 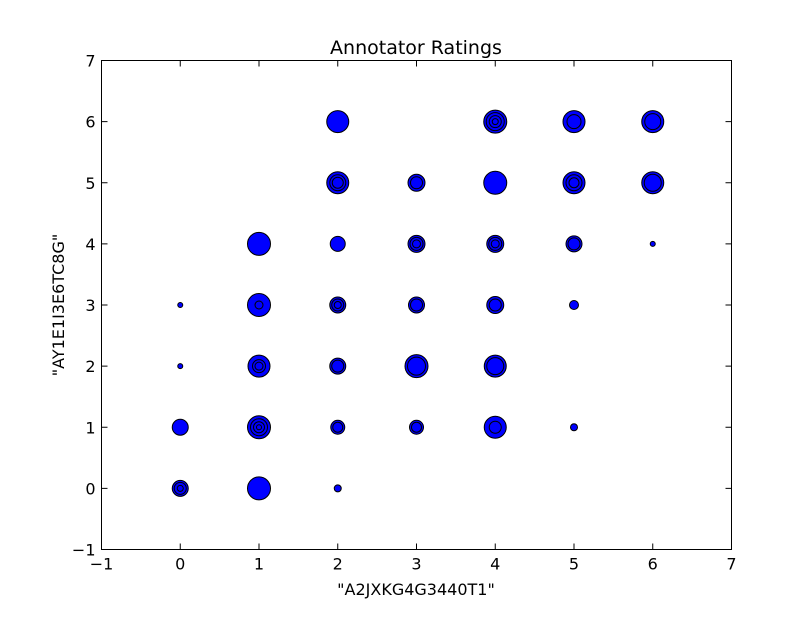 What do you see at coordinates (574, 564) in the screenshot?
I see `x-tick-label: 5` at bounding box center [574, 564].